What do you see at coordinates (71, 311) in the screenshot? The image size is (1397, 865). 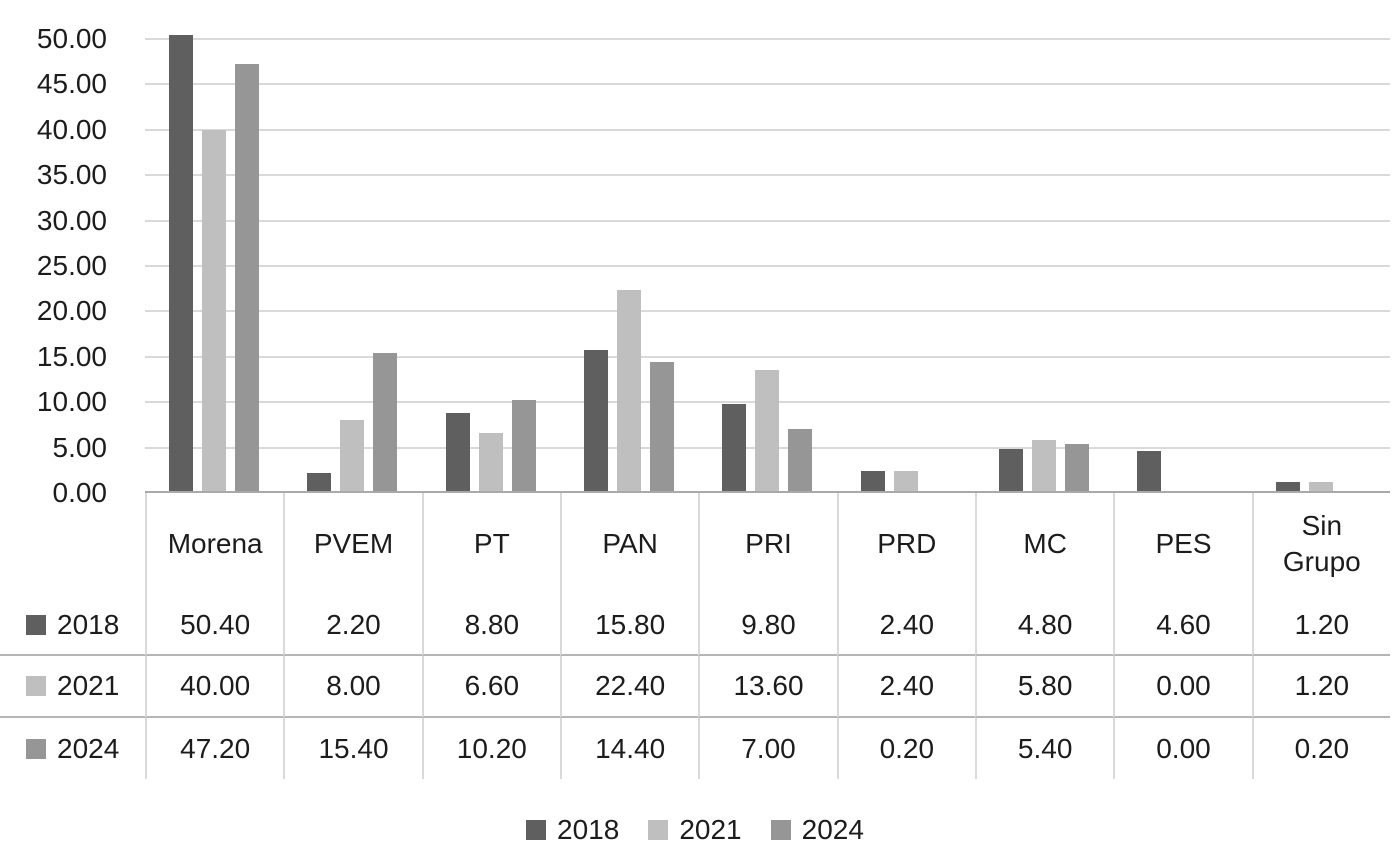 I see `y-tick-label: 20.00` at bounding box center [71, 311].